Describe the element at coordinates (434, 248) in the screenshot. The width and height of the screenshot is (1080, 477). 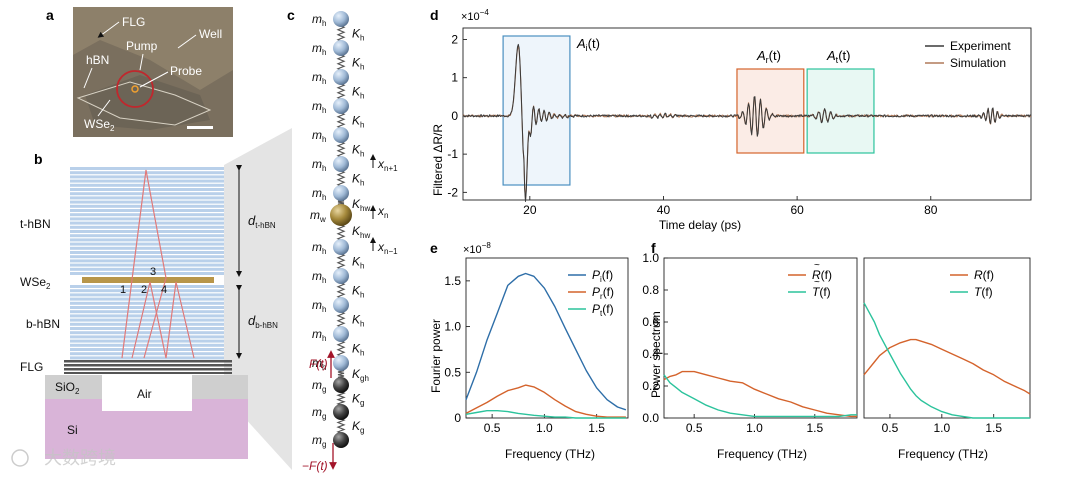
I see `panel-e-letter: e` at that location.